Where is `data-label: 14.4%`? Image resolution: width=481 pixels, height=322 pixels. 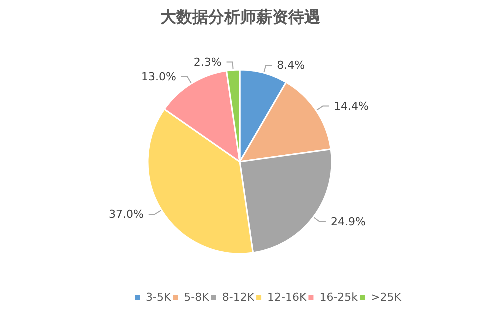 data-label: 14.4% is located at coordinates (352, 106).